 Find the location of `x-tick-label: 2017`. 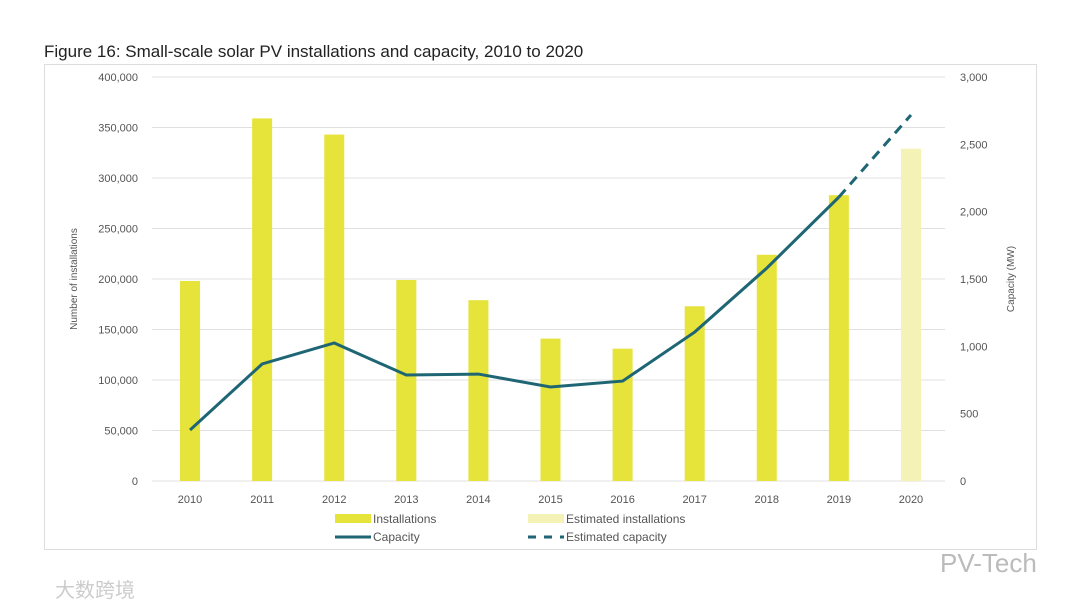

x-tick-label: 2017 is located at coordinates (694, 500).